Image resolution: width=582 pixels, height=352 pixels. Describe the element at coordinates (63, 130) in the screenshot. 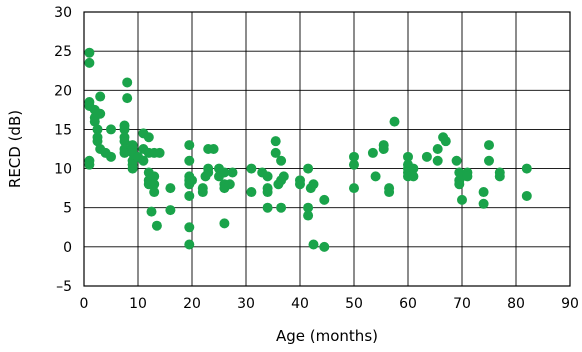

I see `y-tick-label: 15` at that location.